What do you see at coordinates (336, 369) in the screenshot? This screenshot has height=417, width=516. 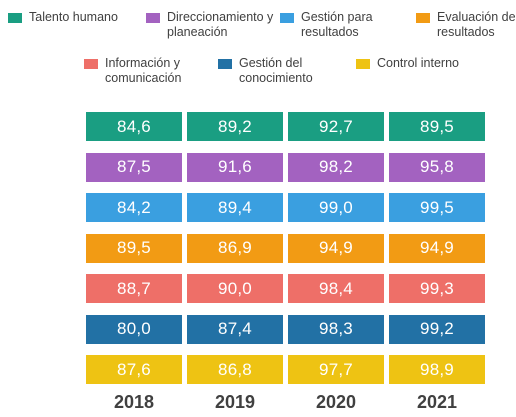 I see `cell-control-interno-2020: 97,7` at bounding box center [336, 369].